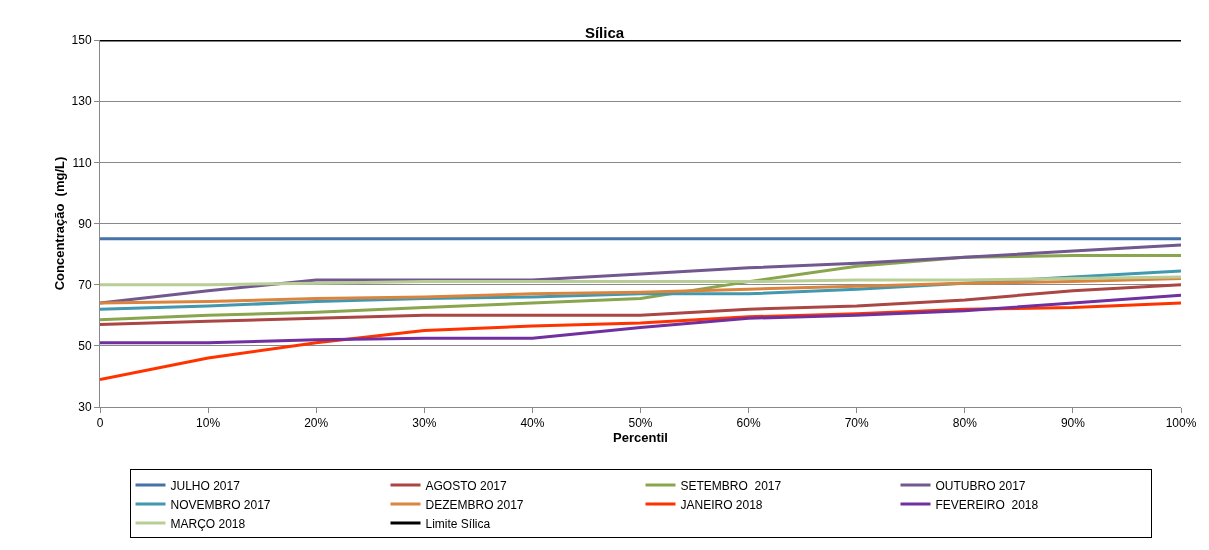 This screenshot has height=550, width=1209. Describe the element at coordinates (59, 223) in the screenshot. I see `y-axis-title: Concentração (mg/L)` at that location.